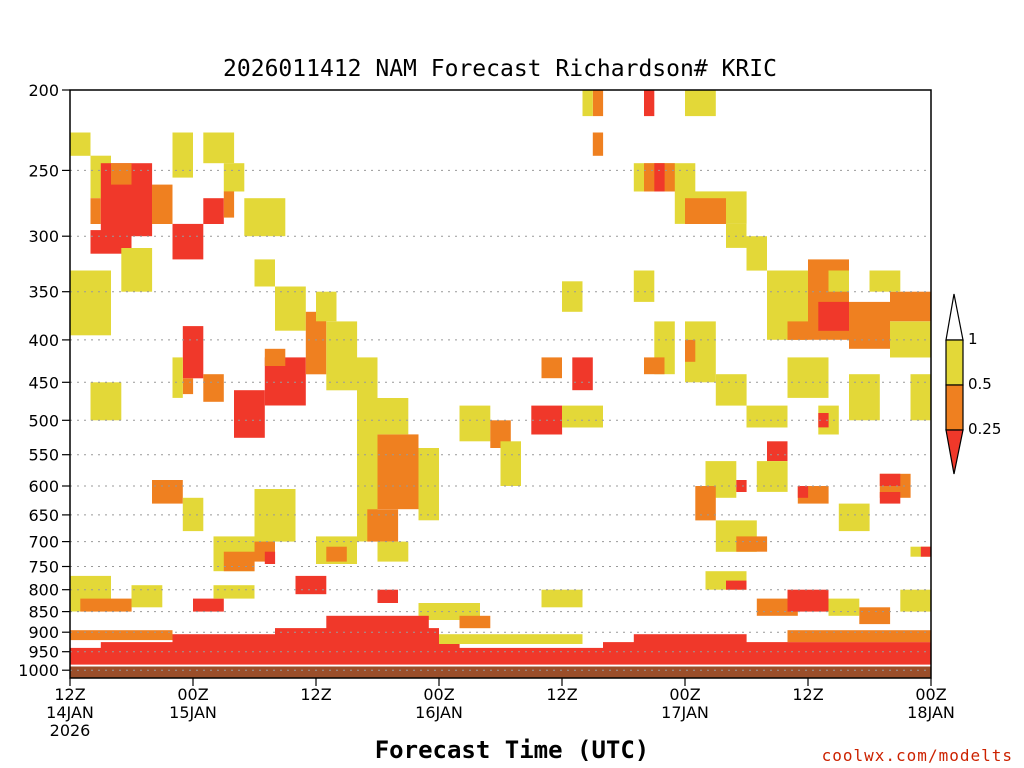 The height and width of the screenshot is (768, 1024). I want to click on y-tick-label-900: 900, so click(43, 632).